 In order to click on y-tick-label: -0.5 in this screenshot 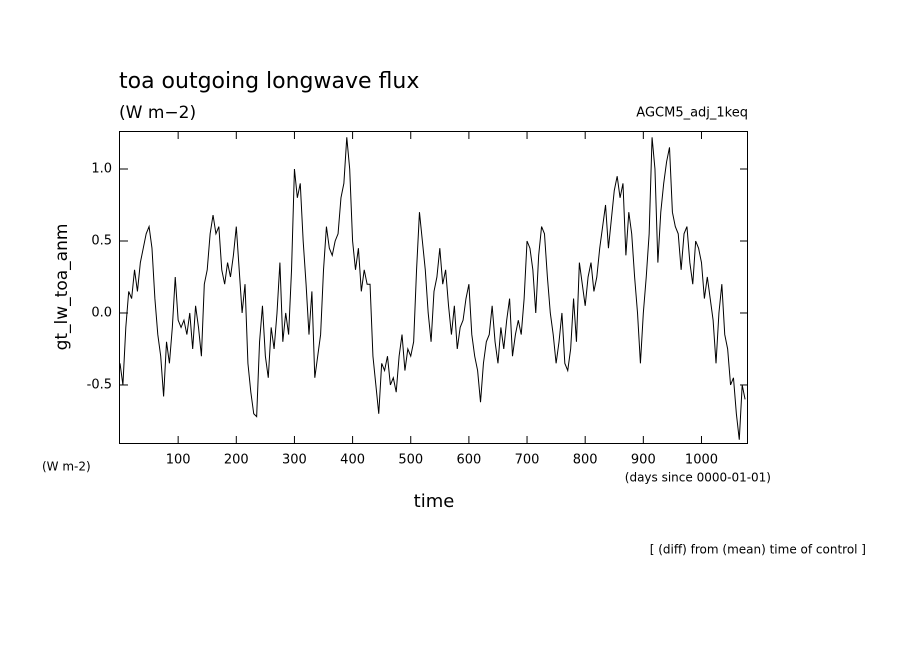, I will do `click(99, 384)`.